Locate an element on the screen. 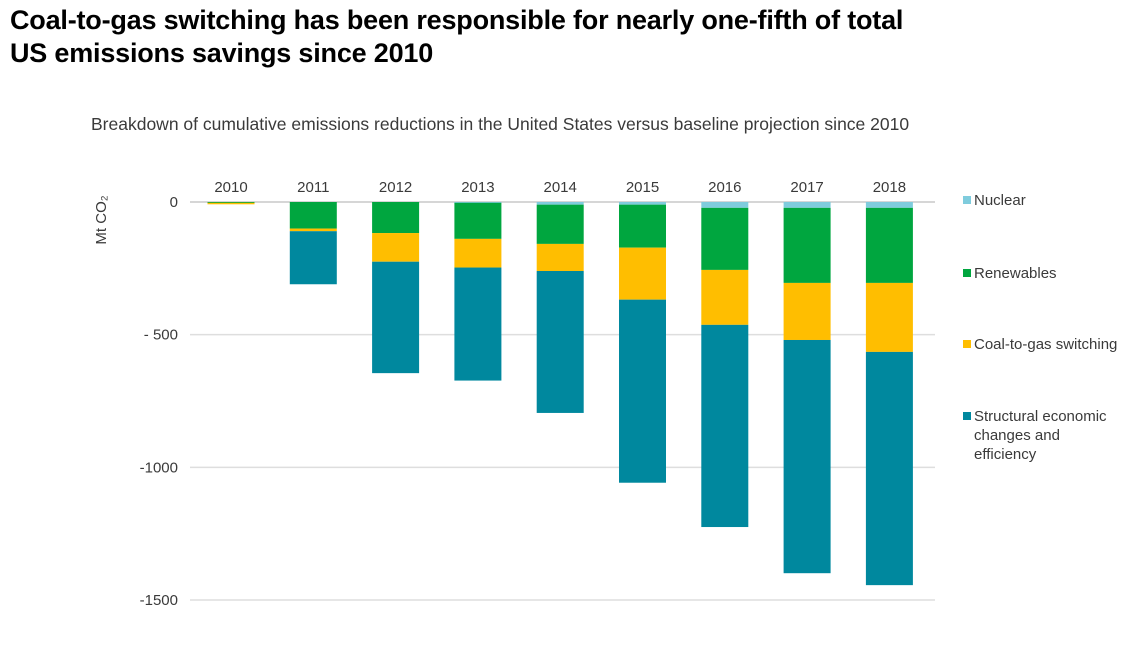 Image resolution: width=1148 pixels, height=662 pixels. y-axis-label: Mt CO₂ is located at coordinates (101, 219).